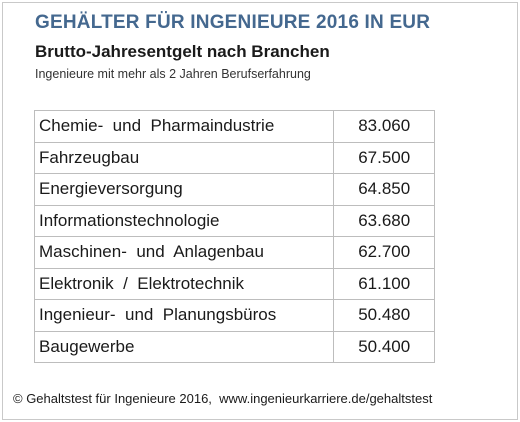  I want to click on table-row: Elektronik / Elektrotechnik 61.100, so click(234, 283).